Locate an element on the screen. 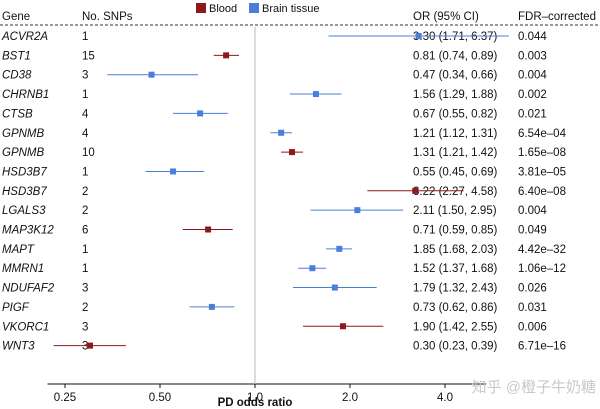 This screenshot has height=409, width=600. forest-row: CHRNB1 1 1.56 (1.29, 1.88) 0.002 is located at coordinates (274, 95).